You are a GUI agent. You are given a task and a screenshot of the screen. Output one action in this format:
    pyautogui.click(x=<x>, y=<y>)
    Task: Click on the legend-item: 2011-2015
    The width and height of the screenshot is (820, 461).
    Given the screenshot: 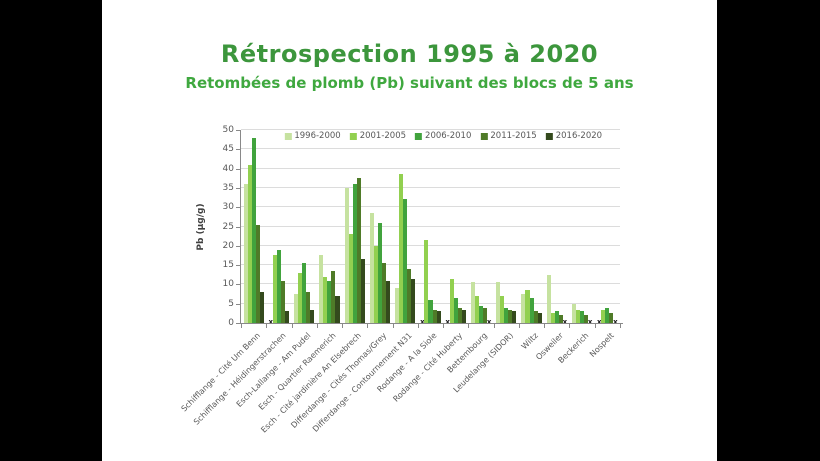 What is the action you would take?
    pyautogui.click(x=508, y=136)
    